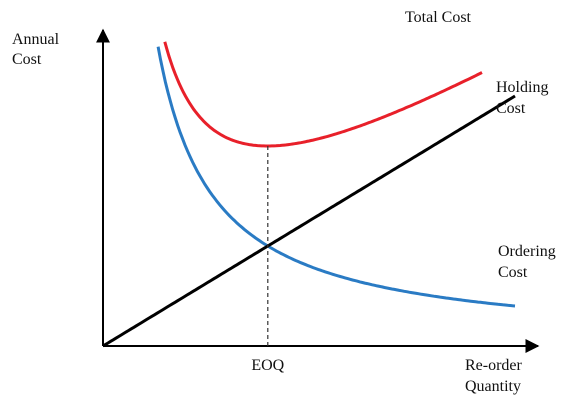 The image size is (571, 396). Describe the element at coordinates (511, 108) in the screenshot. I see `series-label-holding-cost-line-2: Cost` at that location.